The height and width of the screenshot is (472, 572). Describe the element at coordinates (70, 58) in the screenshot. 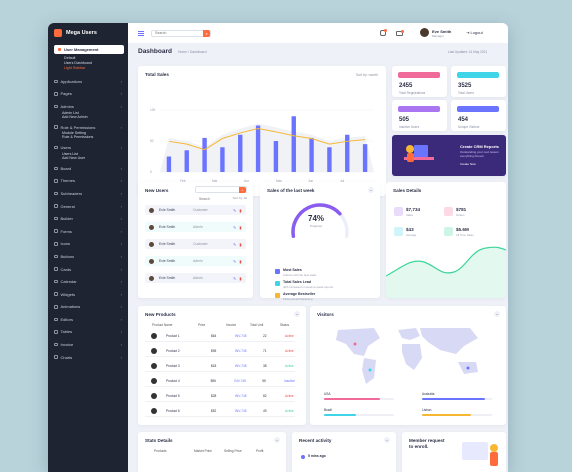

I see `sidebar-subitem-default: Default` at that location.